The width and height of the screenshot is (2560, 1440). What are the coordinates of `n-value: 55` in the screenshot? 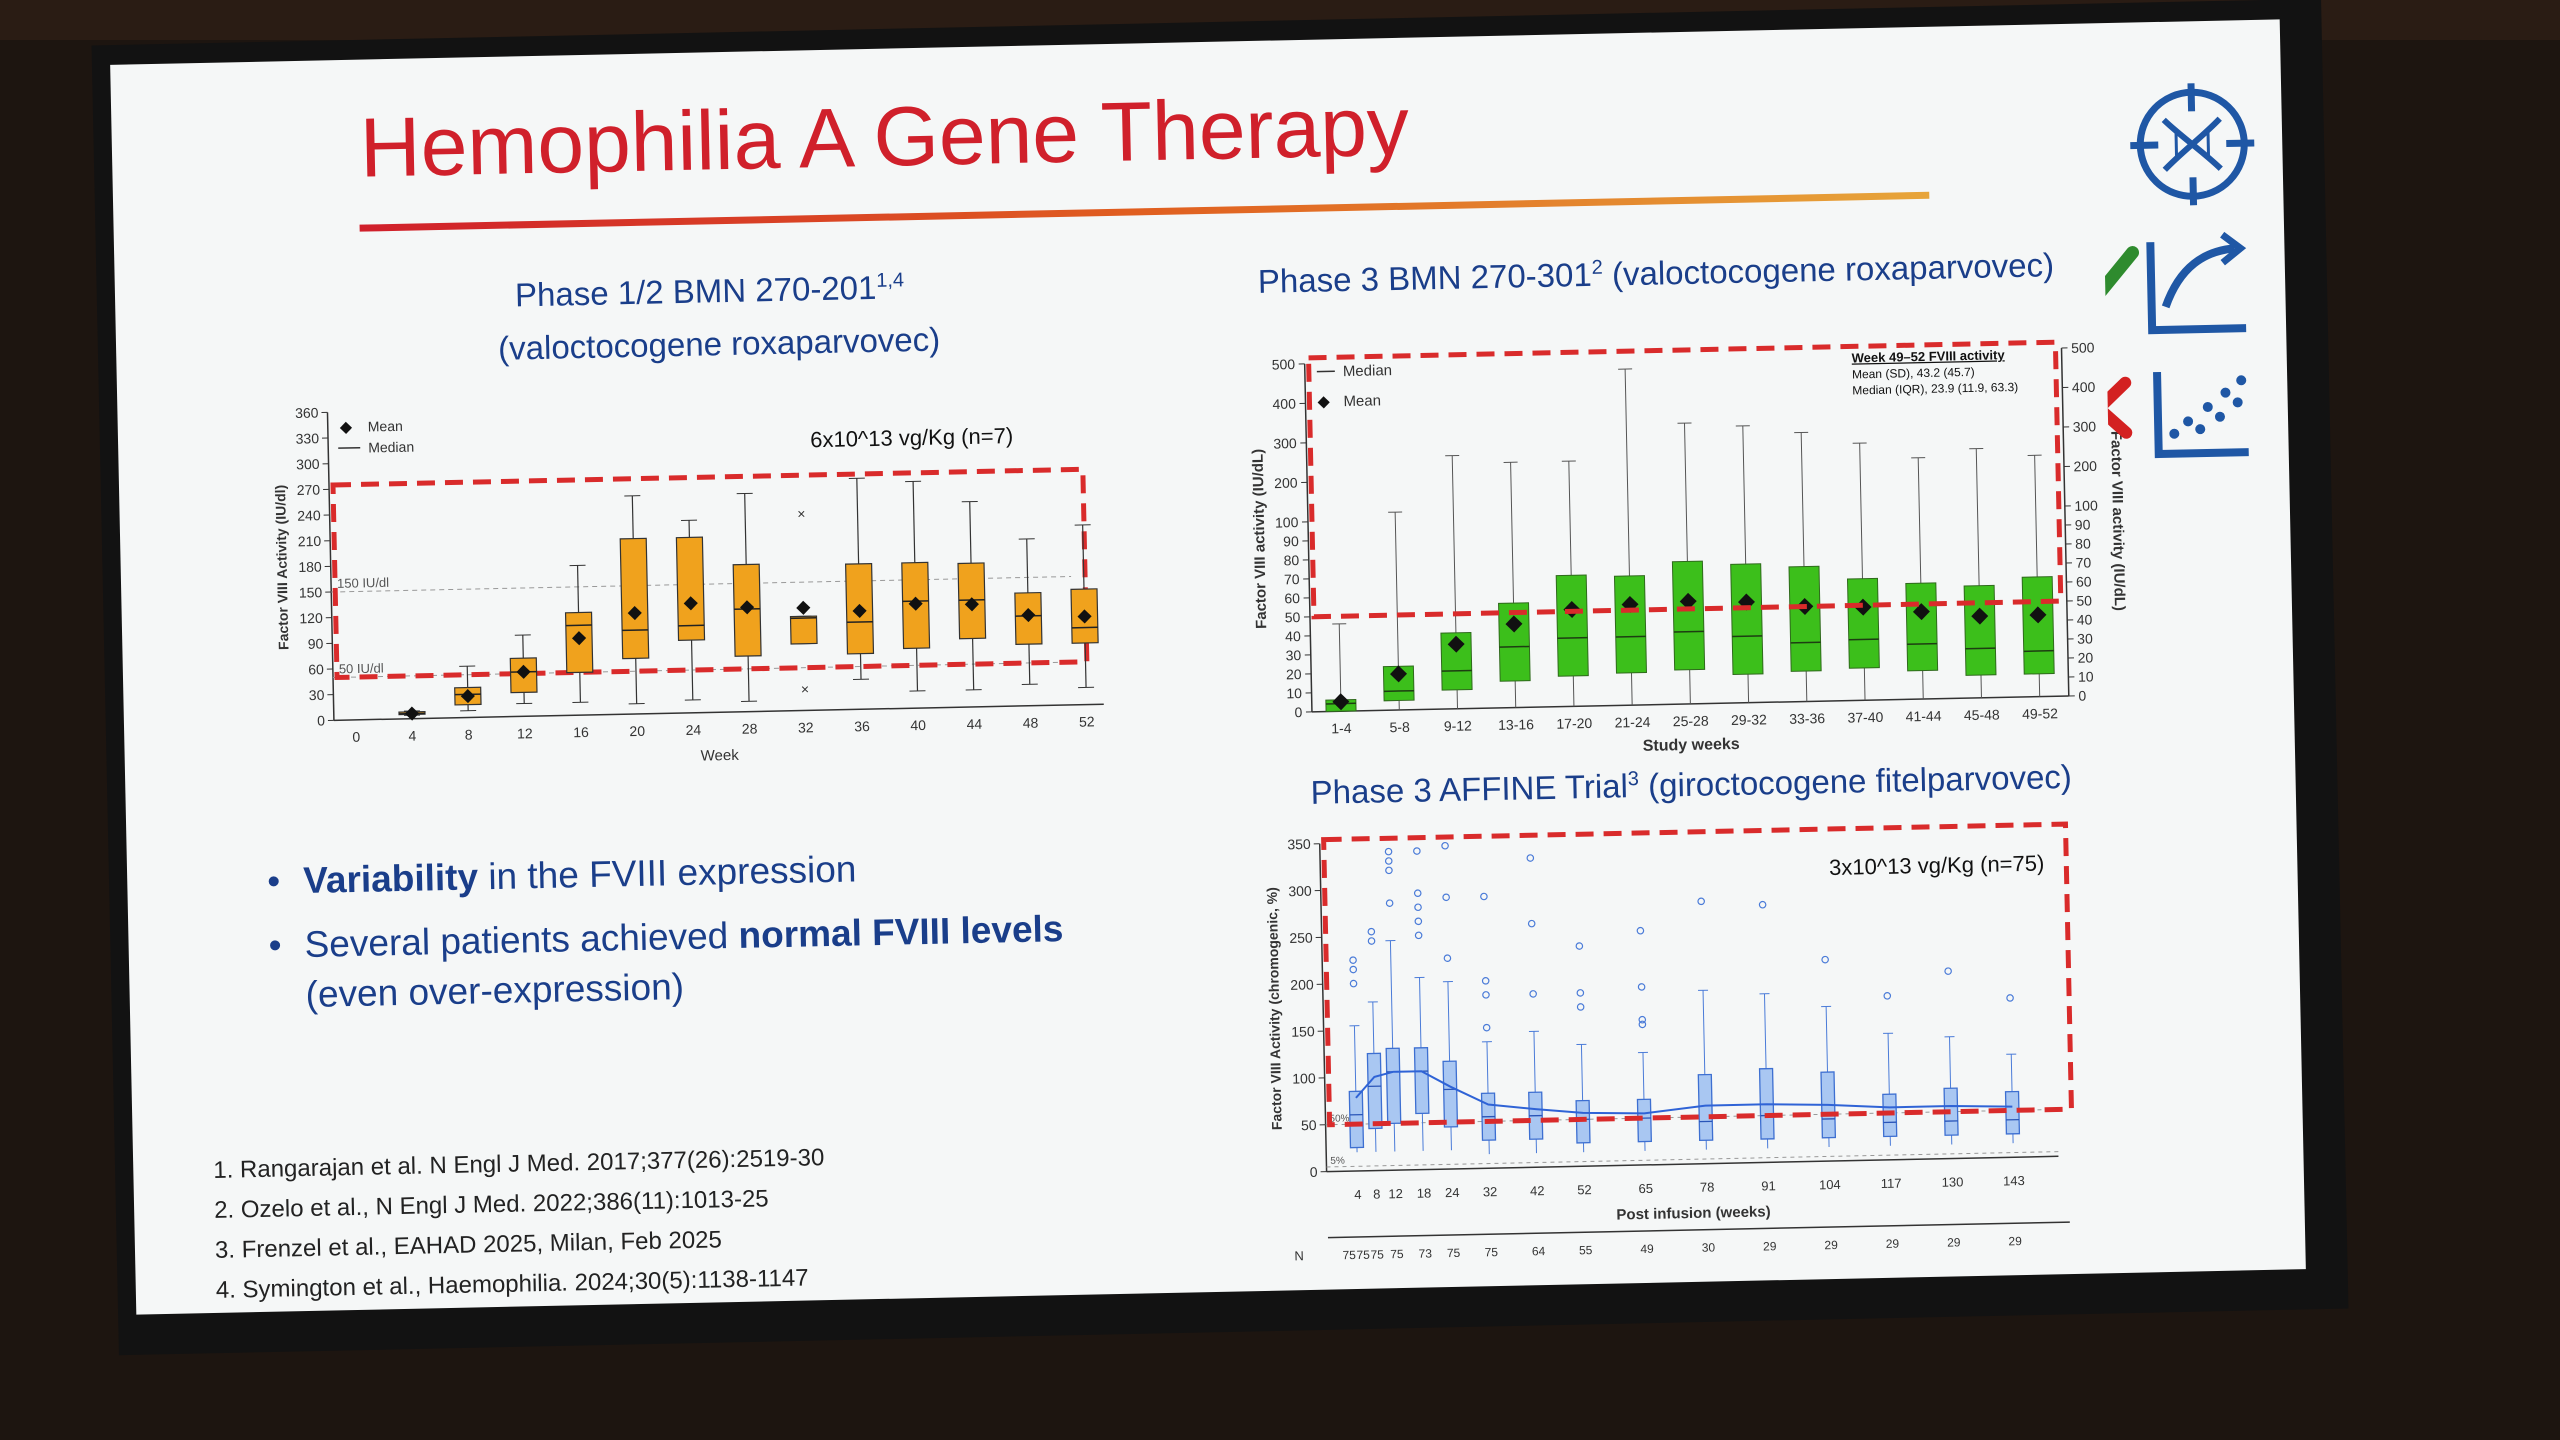 It's located at (1586, 1250).